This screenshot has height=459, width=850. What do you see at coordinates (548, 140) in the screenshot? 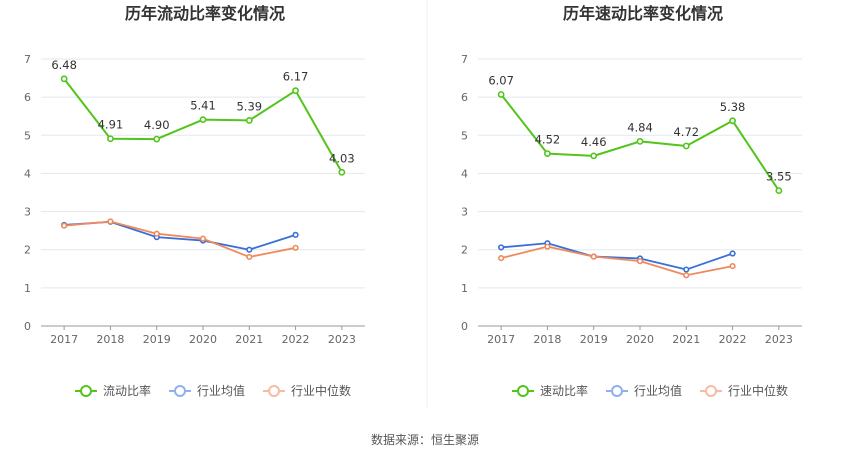
I see `data-label: 4.52` at bounding box center [548, 140].